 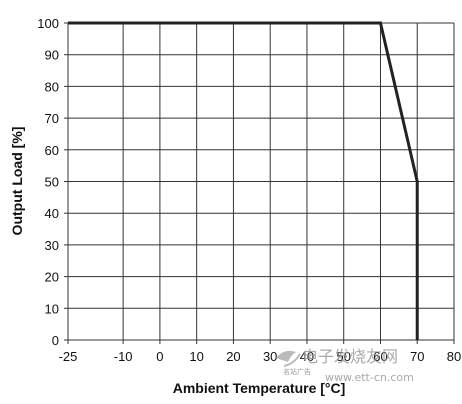 What do you see at coordinates (380, 356) in the screenshot?
I see `x-tick-label: 60` at bounding box center [380, 356].